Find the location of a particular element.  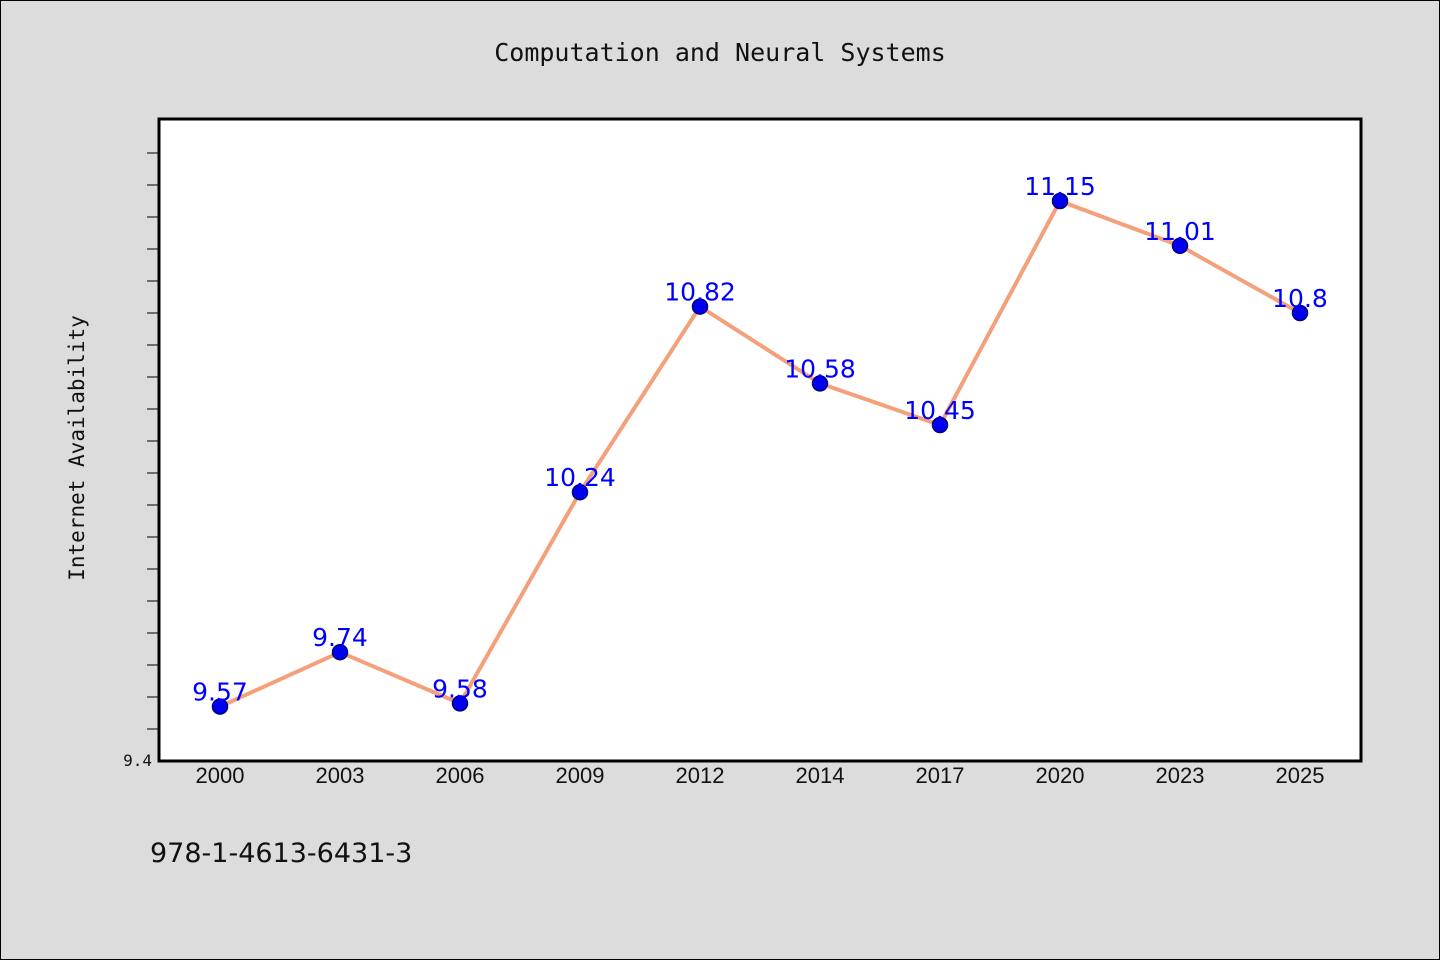

y-tick-label-min: 9.4 is located at coordinates (137, 760).